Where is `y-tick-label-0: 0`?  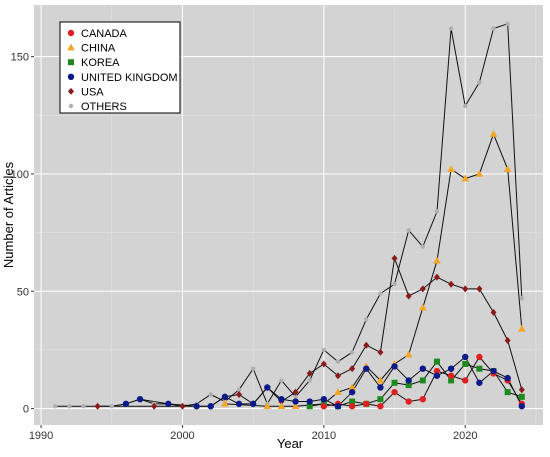
y-tick-label-0: 0 is located at coordinates (26, 410).